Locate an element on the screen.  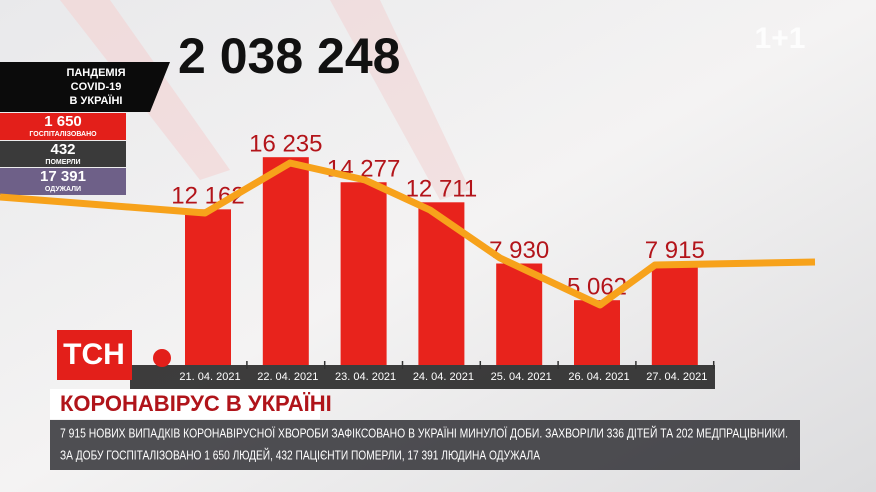
bg-shape is located at coordinates (400, 100).